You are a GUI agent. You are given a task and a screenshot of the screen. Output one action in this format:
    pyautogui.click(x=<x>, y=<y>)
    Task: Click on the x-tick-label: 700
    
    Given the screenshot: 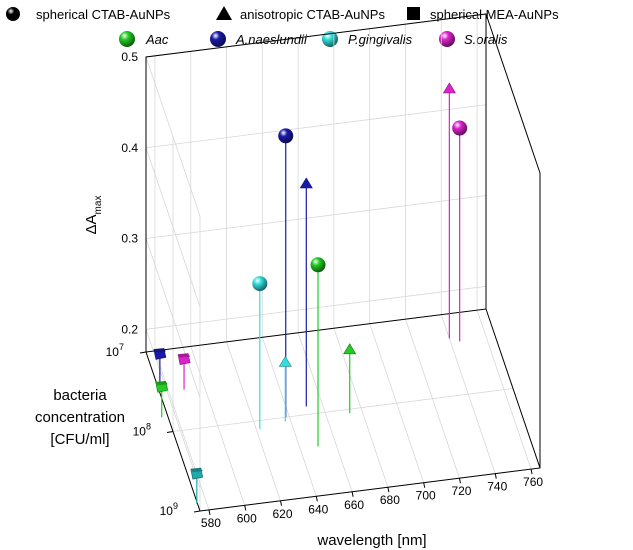 What is the action you would take?
    pyautogui.click(x=426, y=496)
    